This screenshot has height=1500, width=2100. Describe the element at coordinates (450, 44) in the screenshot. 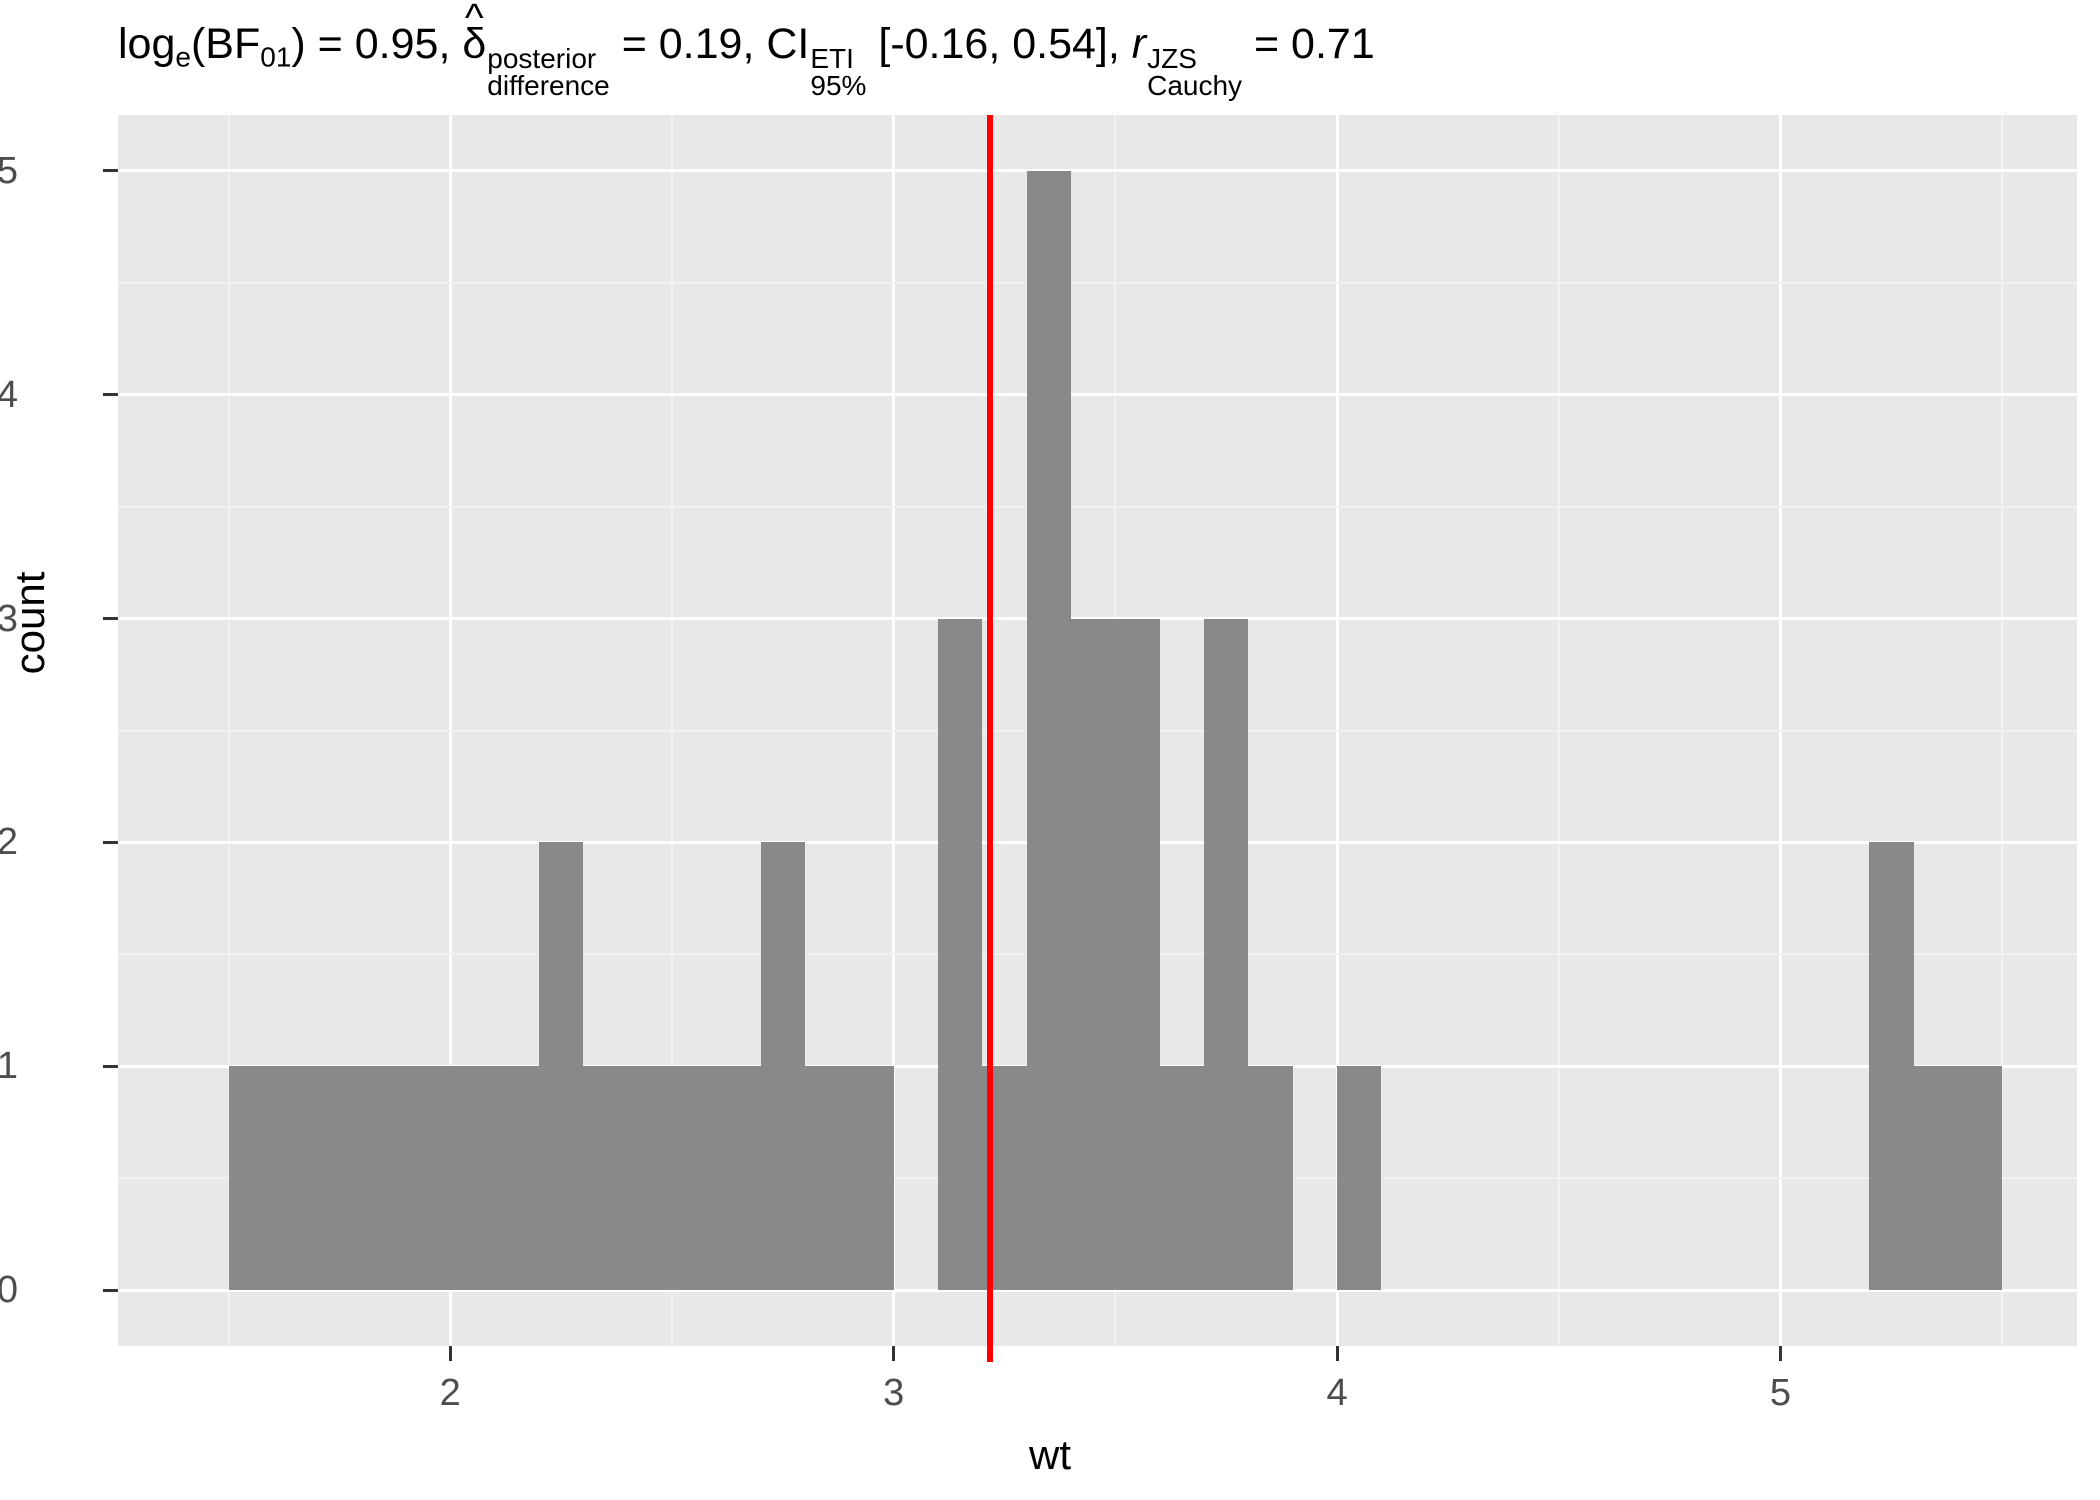

I see `title-comma-1: ,` at that location.